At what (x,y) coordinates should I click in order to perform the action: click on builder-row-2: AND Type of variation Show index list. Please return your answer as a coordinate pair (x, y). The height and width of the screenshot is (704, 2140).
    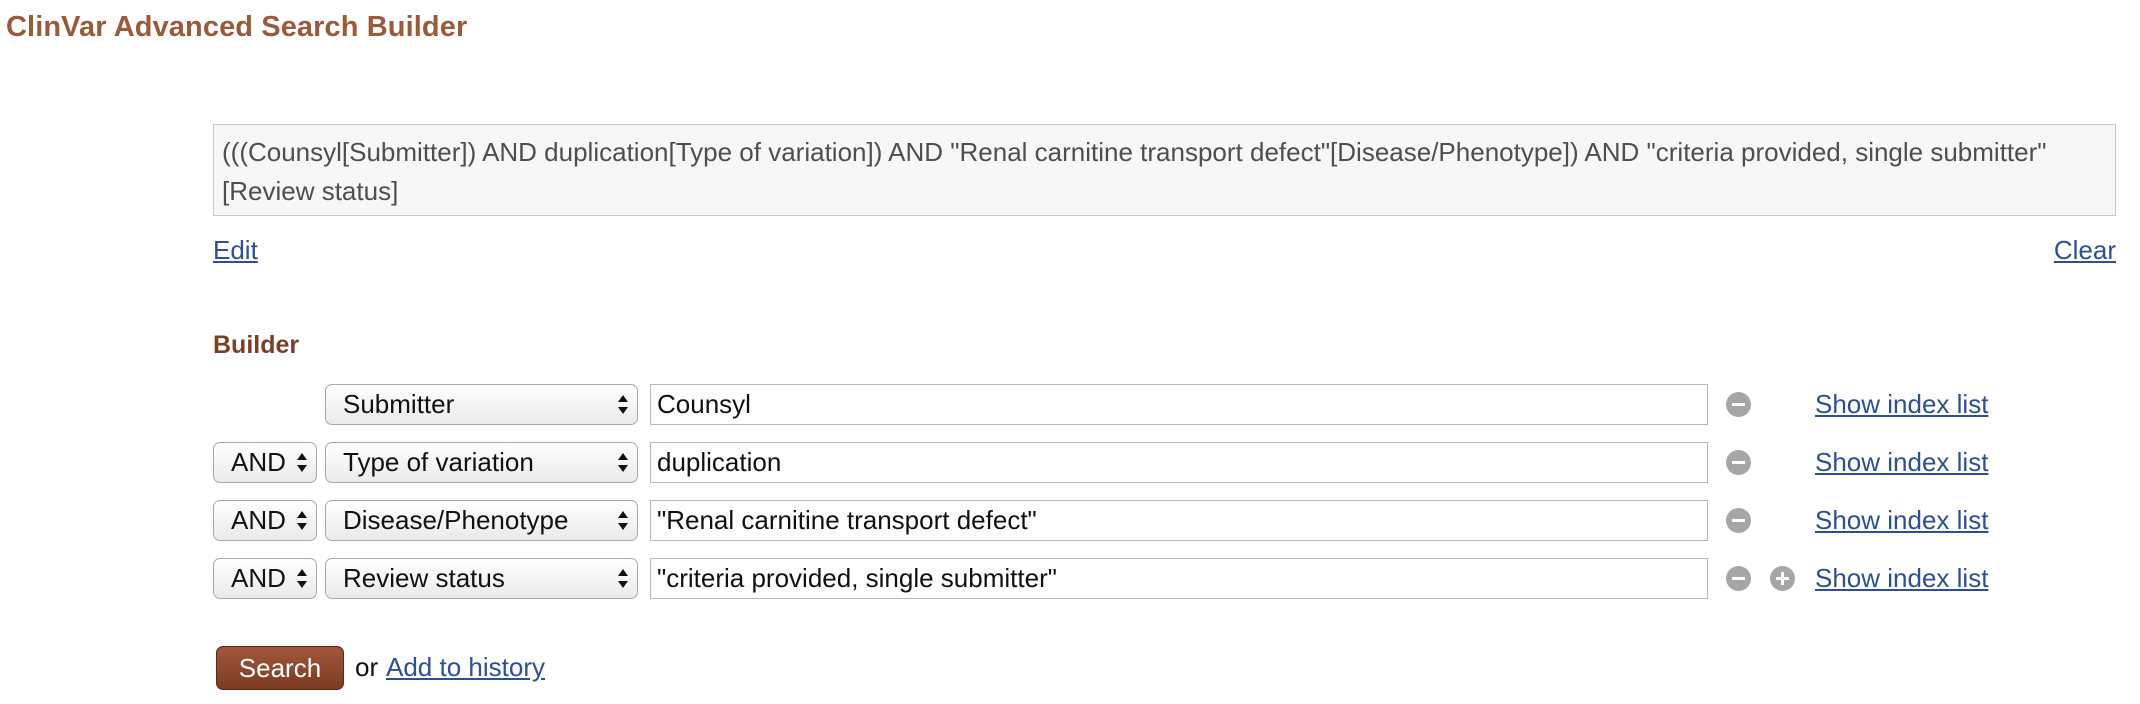
    Looking at the image, I should click on (1070, 463).